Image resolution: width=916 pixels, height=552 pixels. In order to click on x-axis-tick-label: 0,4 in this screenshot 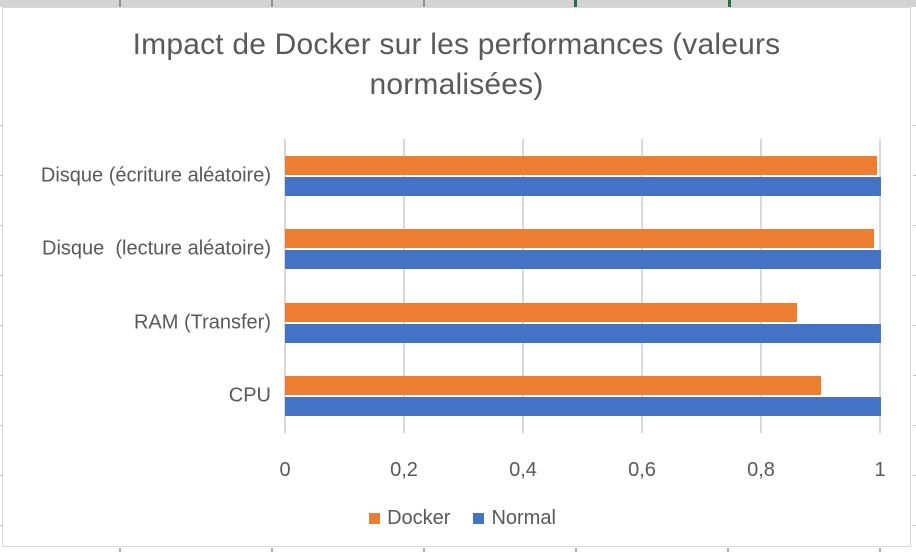, I will do `click(523, 470)`.